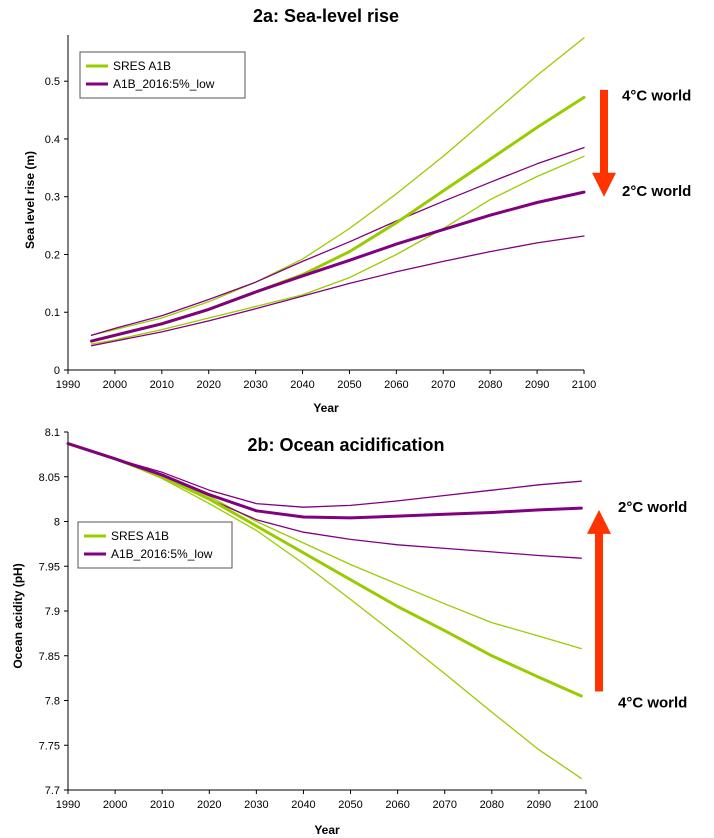 This screenshot has height=838, width=714. What do you see at coordinates (345, 445) in the screenshot?
I see `chart-title: 2b: Ocean acidification` at bounding box center [345, 445].